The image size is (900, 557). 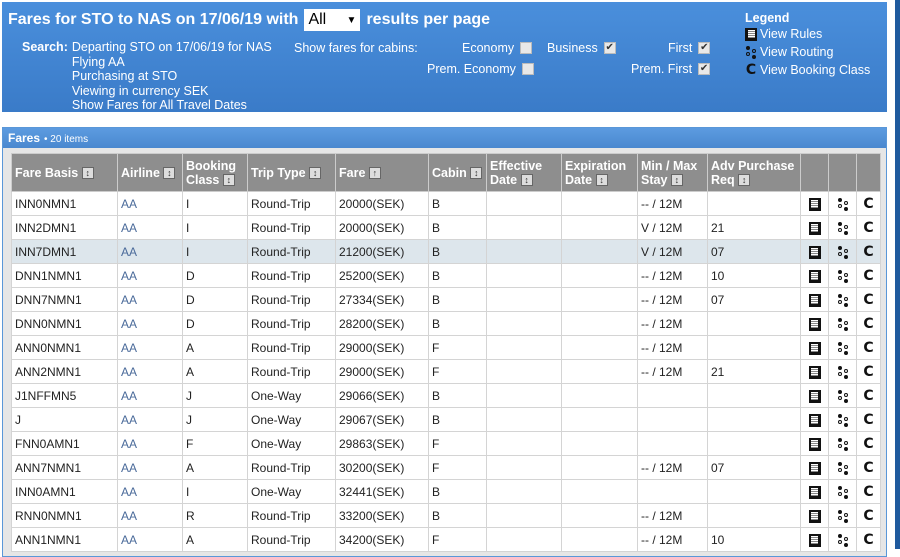 What do you see at coordinates (599, 172) in the screenshot?
I see `column-header: Expiration Date ↕` at bounding box center [599, 172].